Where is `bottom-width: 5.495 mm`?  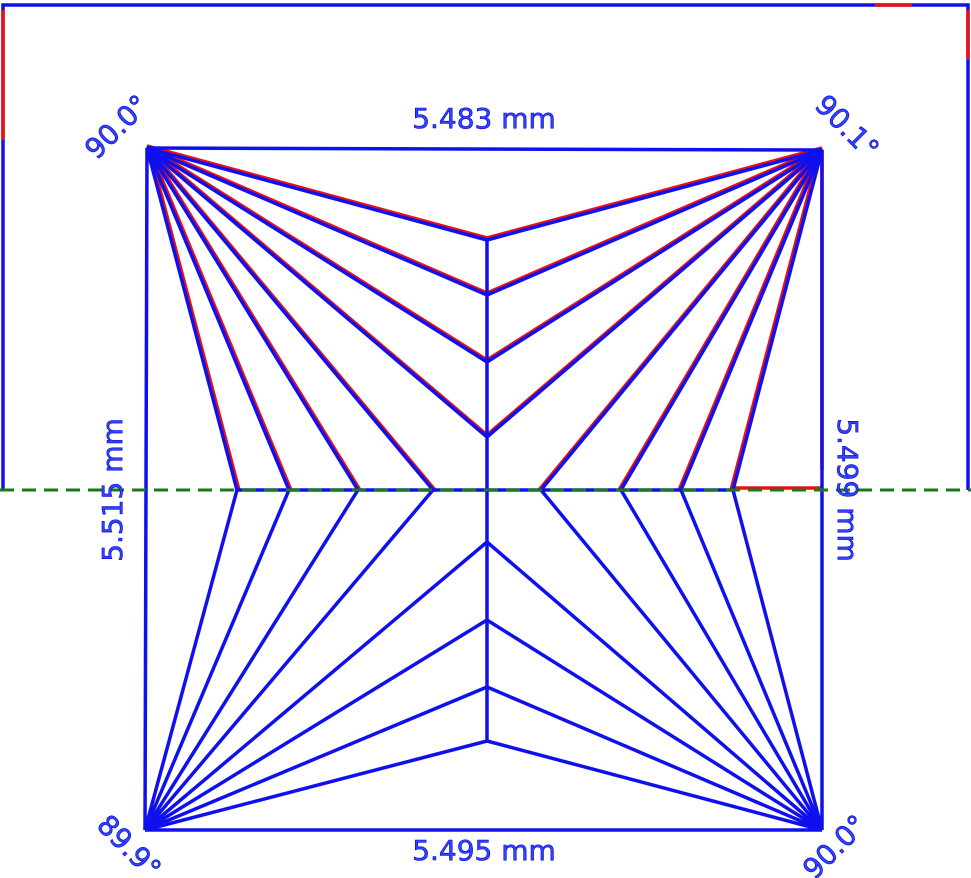 bottom-width: 5.495 mm is located at coordinates (484, 850).